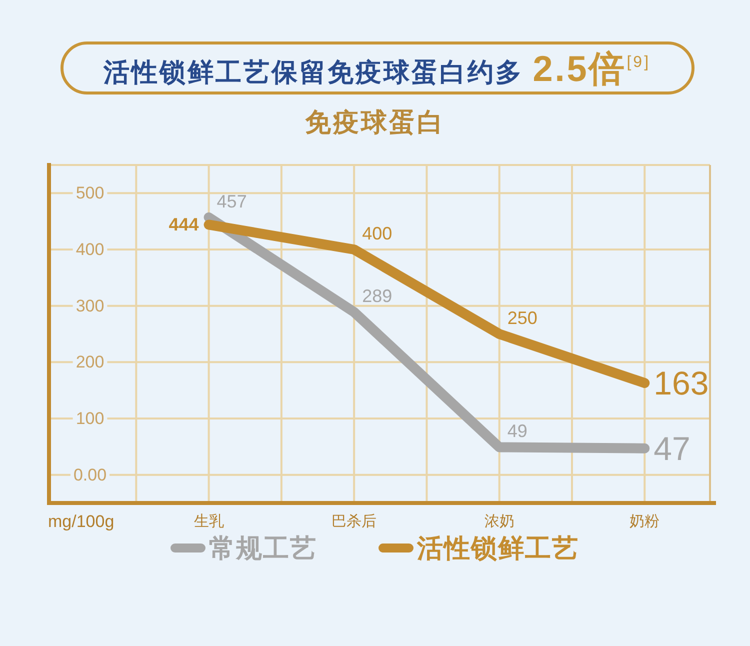  What do you see at coordinates (90, 249) in the screenshot?
I see `y-tick-label: 400` at bounding box center [90, 249].